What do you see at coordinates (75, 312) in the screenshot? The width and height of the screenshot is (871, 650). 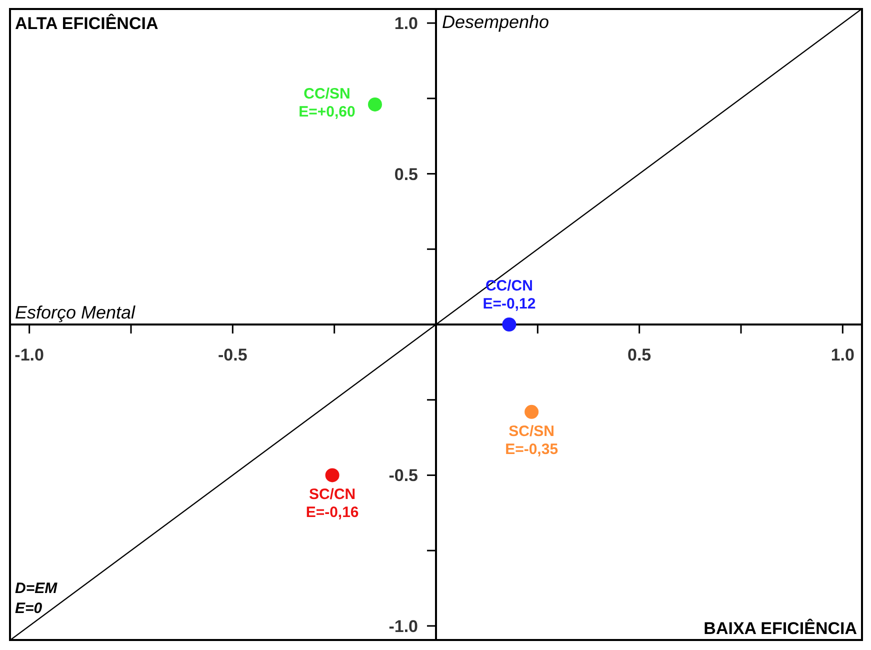 I see `x-axis-title: Esforço Mental` at bounding box center [75, 312].